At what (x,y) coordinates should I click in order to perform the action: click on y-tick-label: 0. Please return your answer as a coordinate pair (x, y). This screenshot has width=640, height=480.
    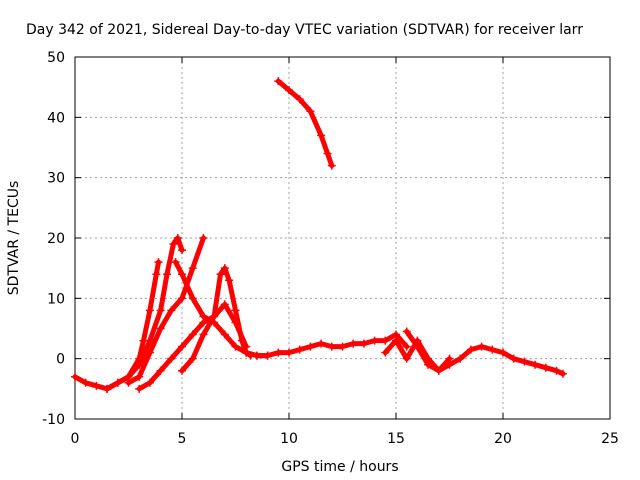
    Looking at the image, I should click on (60, 360).